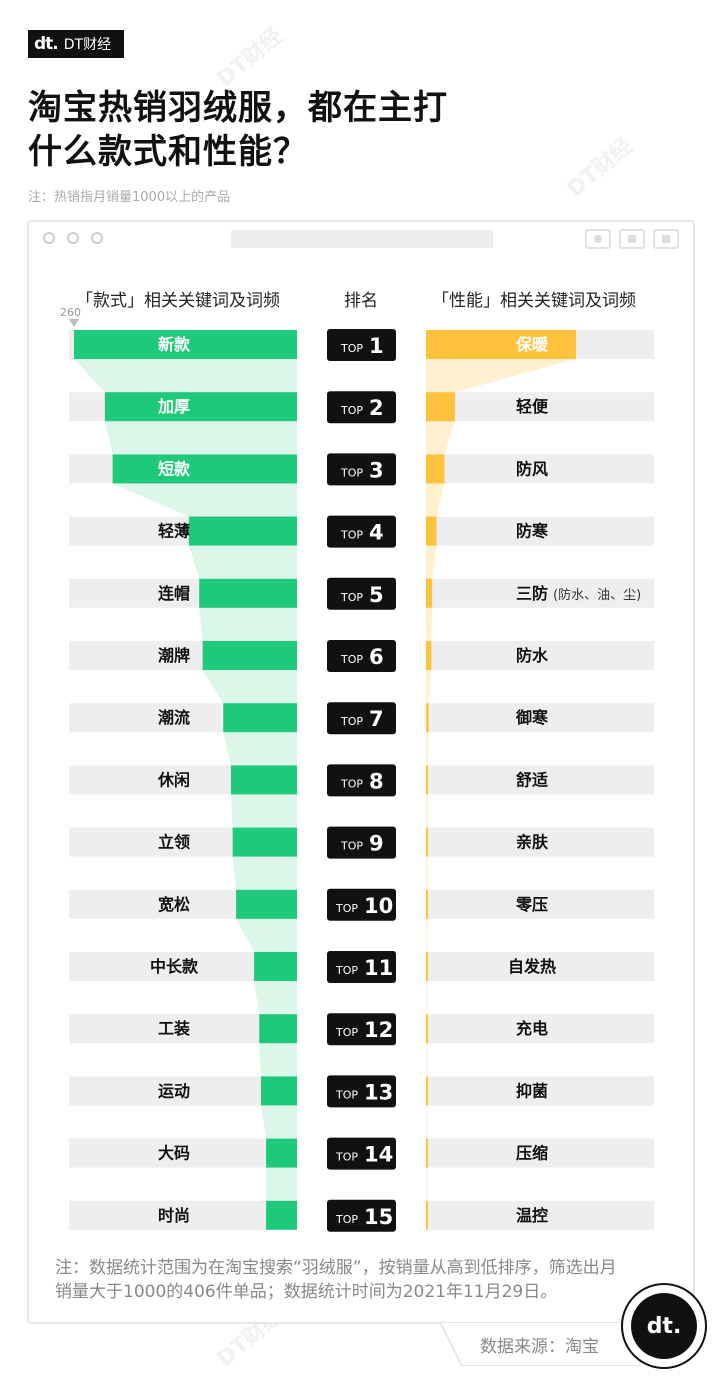 Image resolution: width=720 pixels, height=1391 pixels. Describe the element at coordinates (539, 1347) in the screenshot. I see `data-source: 数据来源：淘宝` at that location.